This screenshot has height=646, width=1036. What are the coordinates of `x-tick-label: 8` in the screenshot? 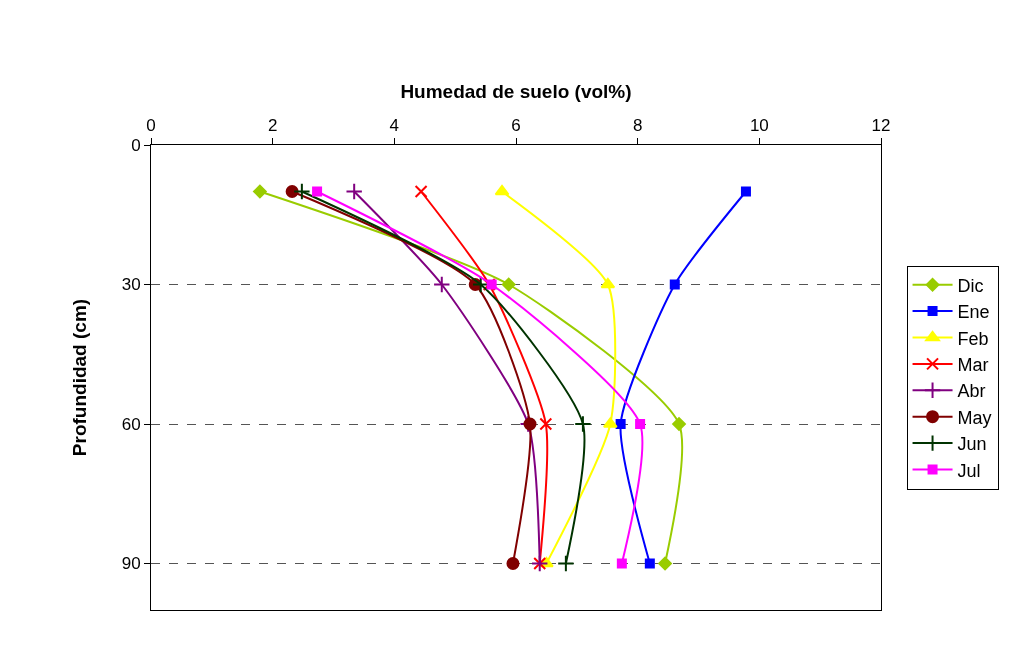 It's located at (637, 126).